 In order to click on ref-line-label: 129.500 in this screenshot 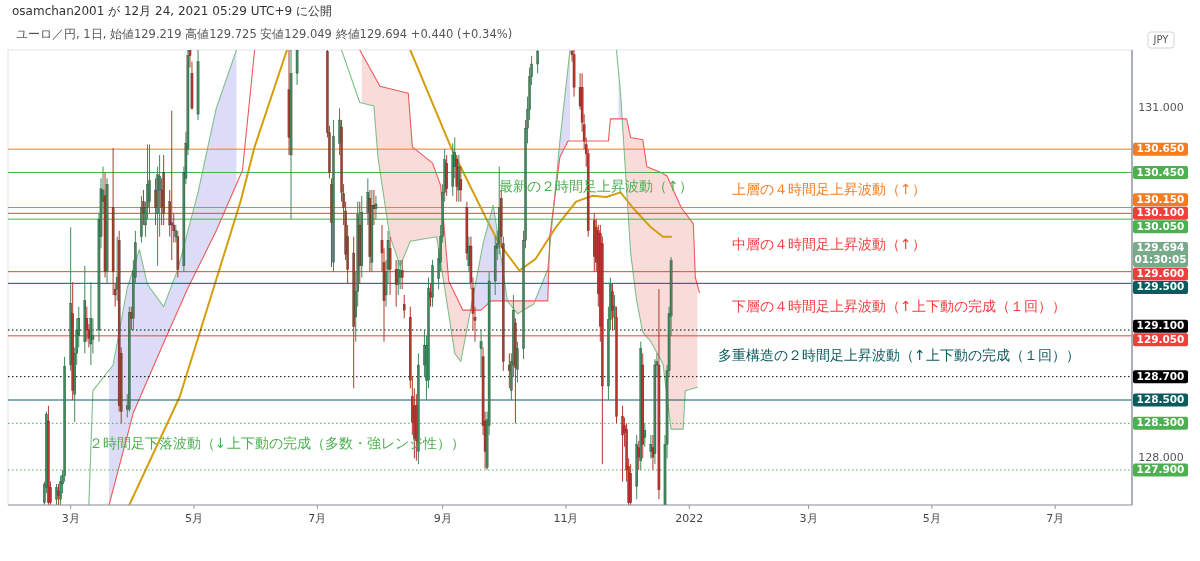, I will do `click(1160, 286)`.